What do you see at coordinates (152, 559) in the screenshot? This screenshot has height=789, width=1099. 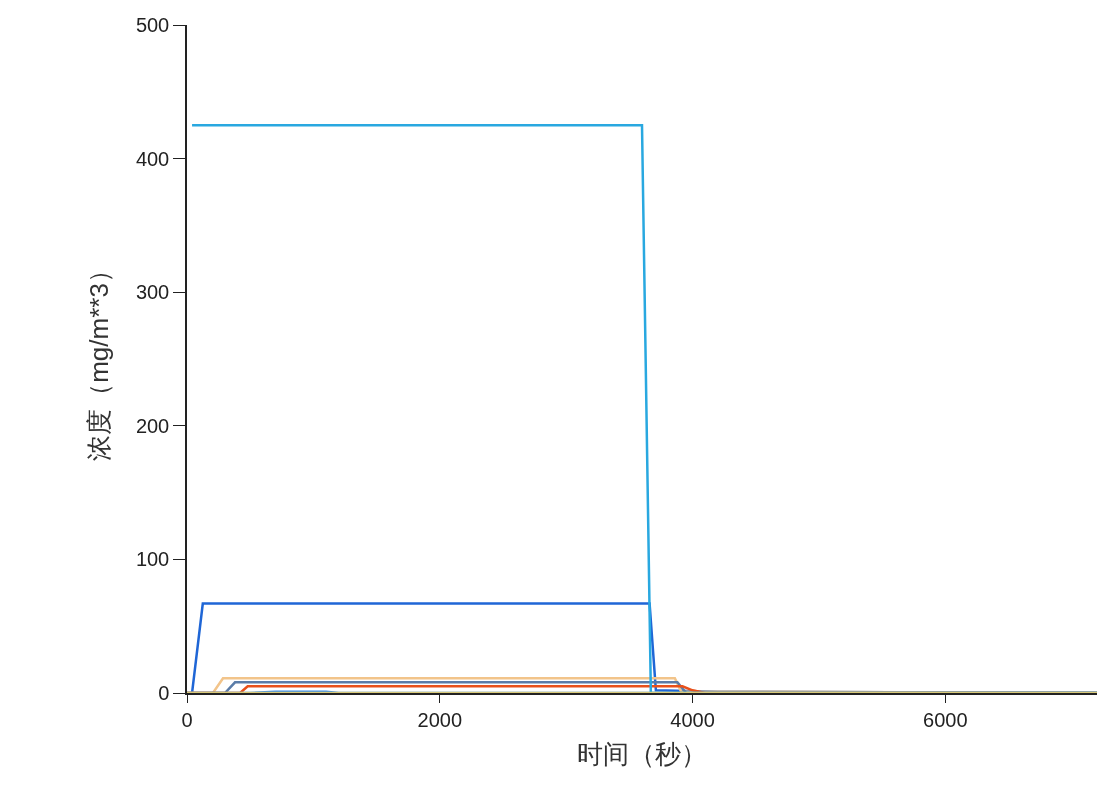 I see `y-tick-label: 100` at bounding box center [152, 559].